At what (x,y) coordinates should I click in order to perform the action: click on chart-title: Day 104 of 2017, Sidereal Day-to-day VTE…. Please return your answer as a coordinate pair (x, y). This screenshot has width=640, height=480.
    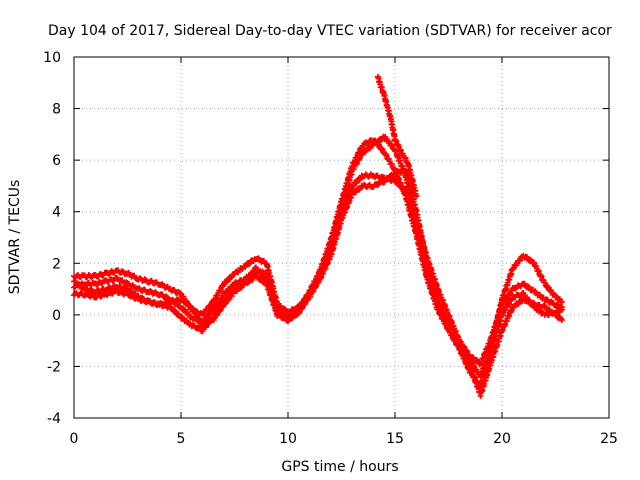
    Looking at the image, I should click on (330, 31).